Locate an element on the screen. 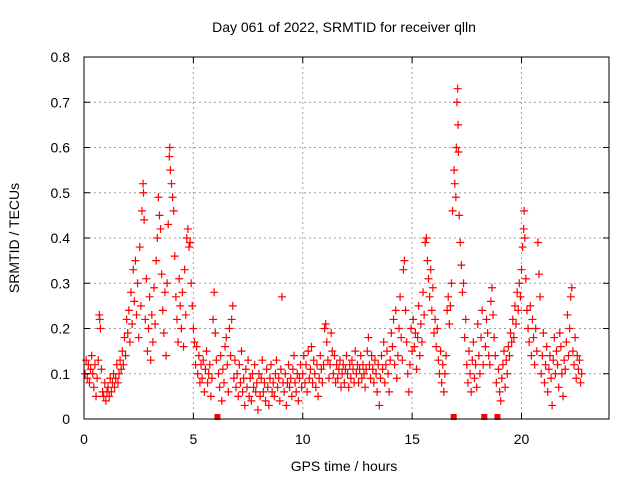 The height and width of the screenshot is (480, 640). zero-marker is located at coordinates (484, 417).